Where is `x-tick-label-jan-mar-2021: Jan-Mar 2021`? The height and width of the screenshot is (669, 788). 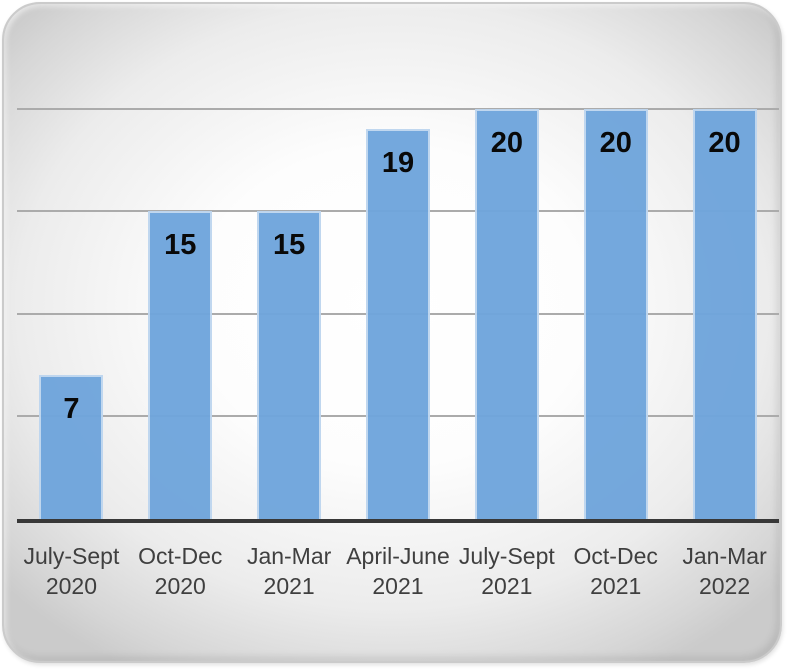
x-tick-label-jan-mar-2021: Jan-Mar 2021 is located at coordinates (289, 571).